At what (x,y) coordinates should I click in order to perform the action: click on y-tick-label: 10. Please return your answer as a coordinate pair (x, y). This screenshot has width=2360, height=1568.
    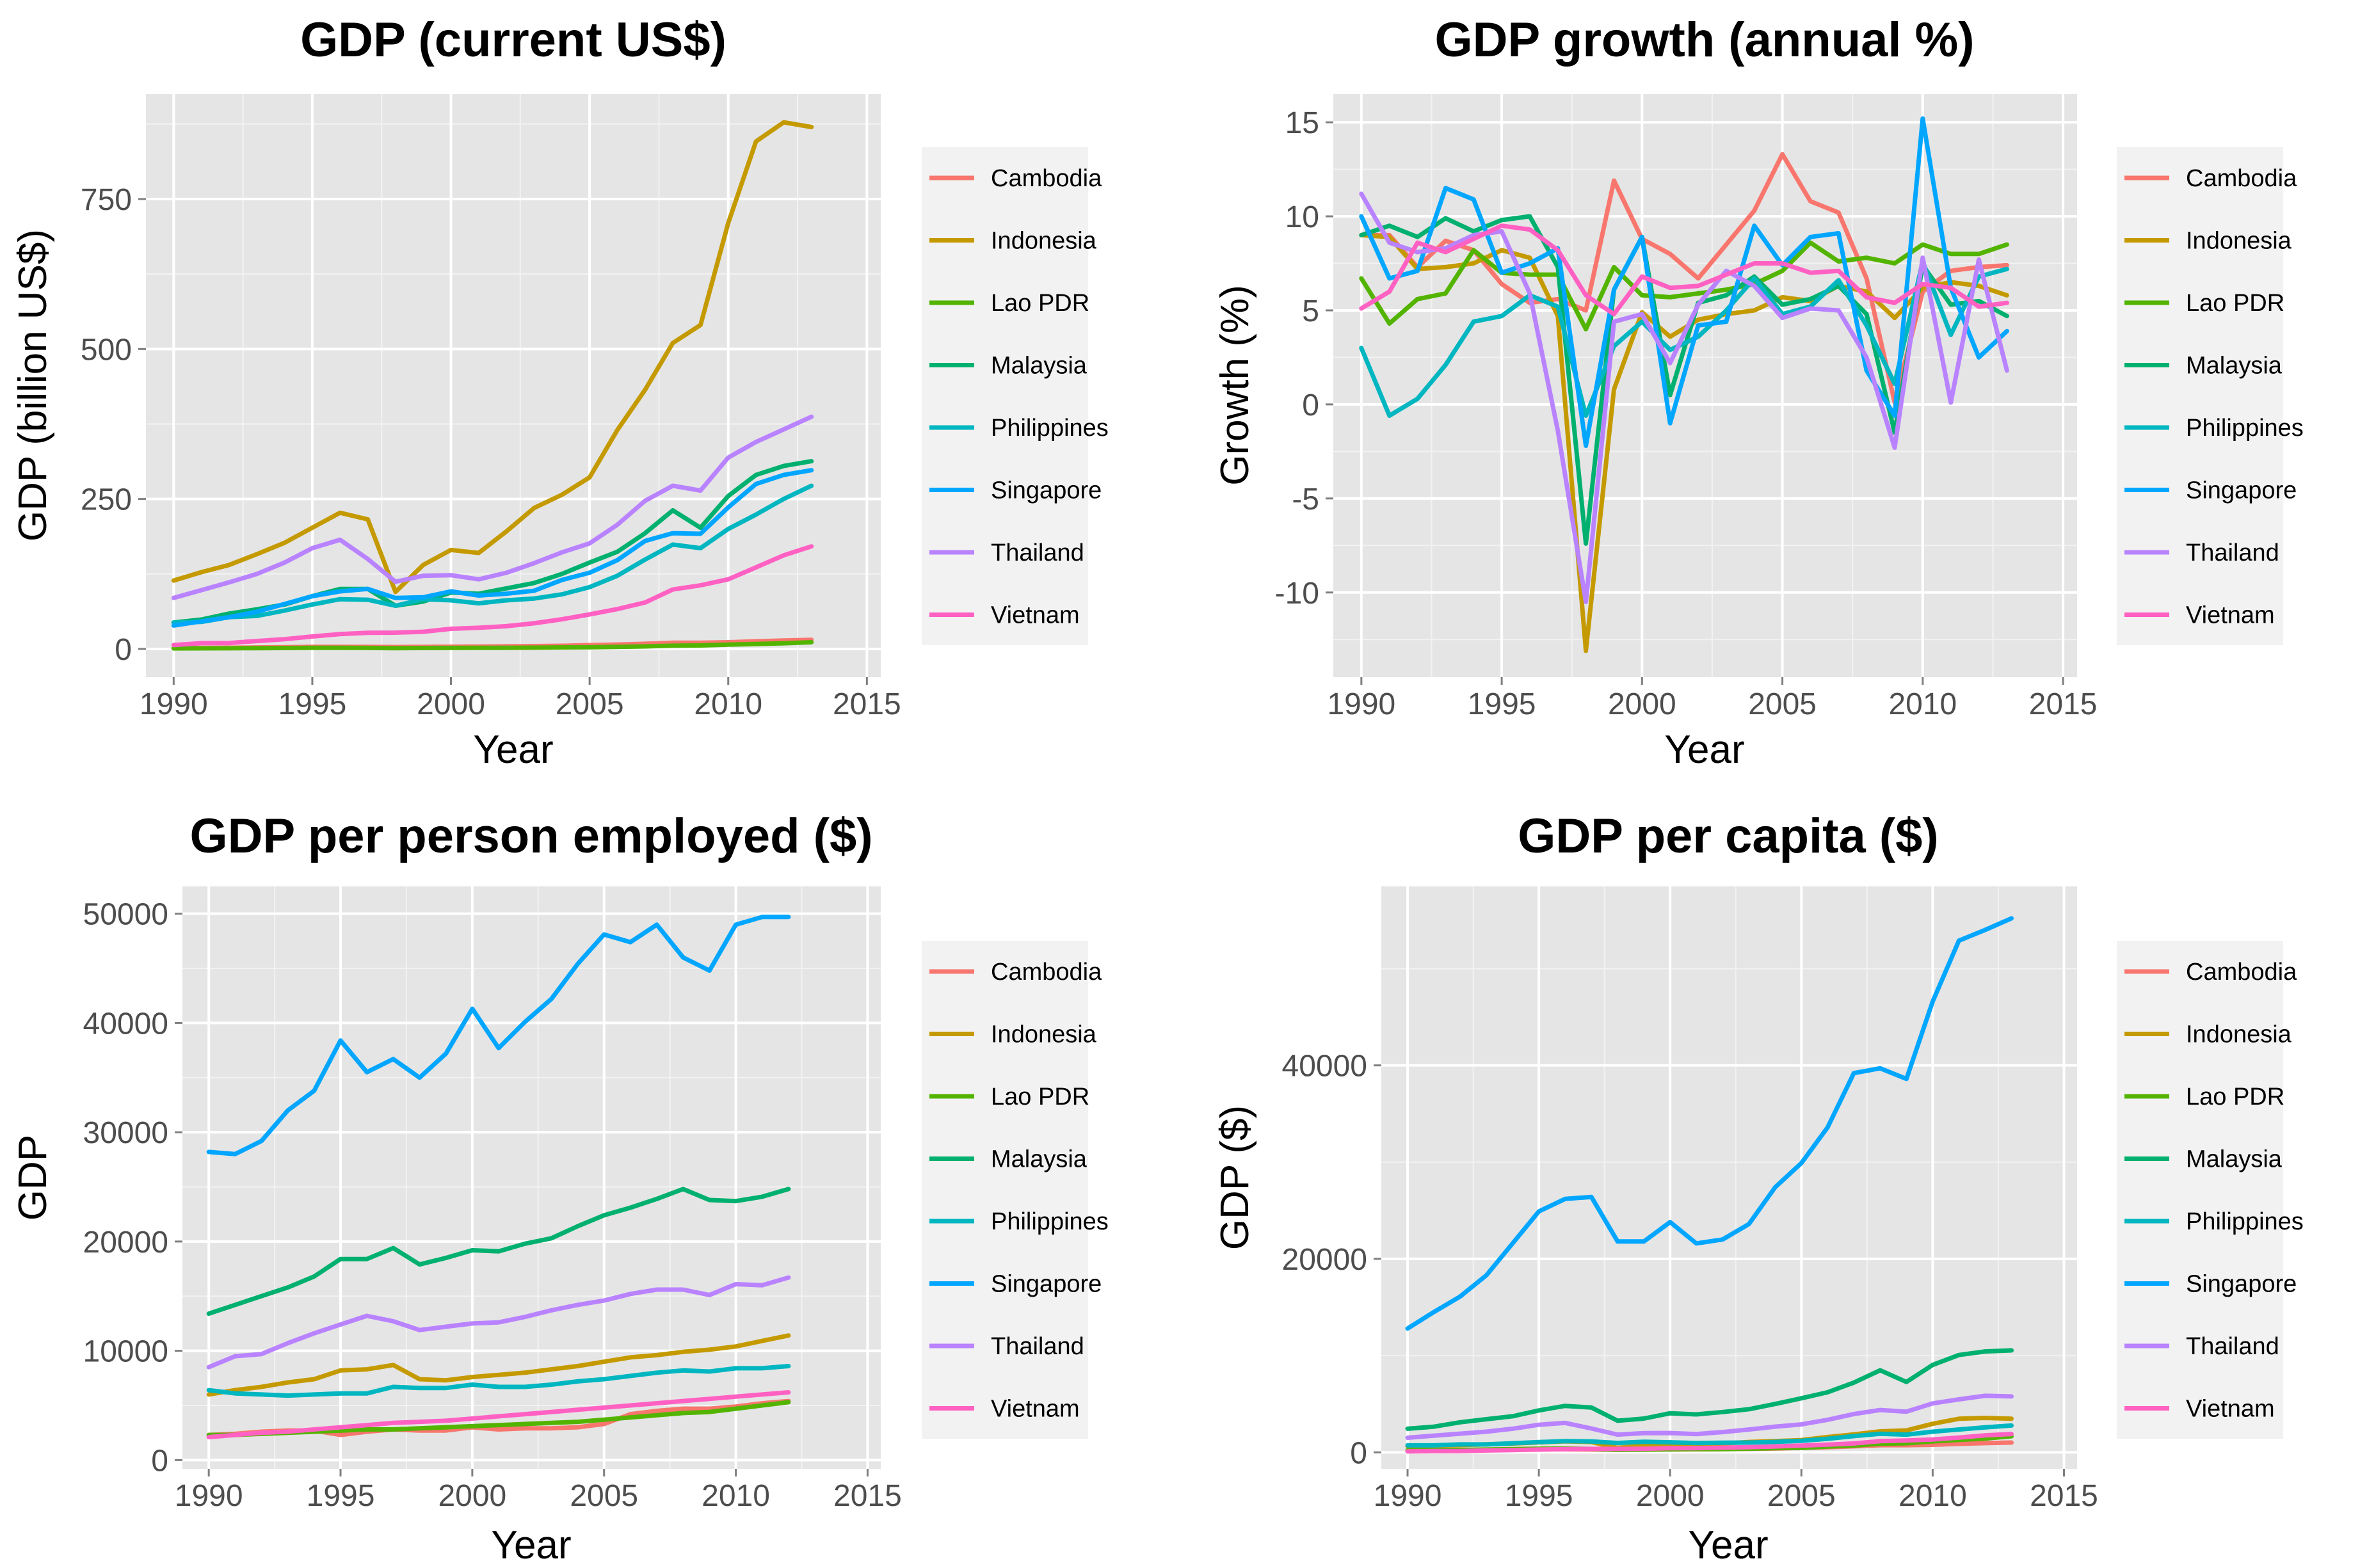
    Looking at the image, I should click on (1302, 217).